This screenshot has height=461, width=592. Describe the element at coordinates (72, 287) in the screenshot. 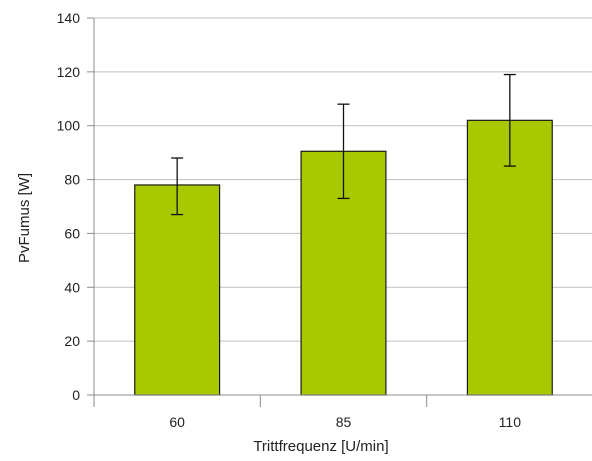

I see `y-tick-label: 40` at that location.